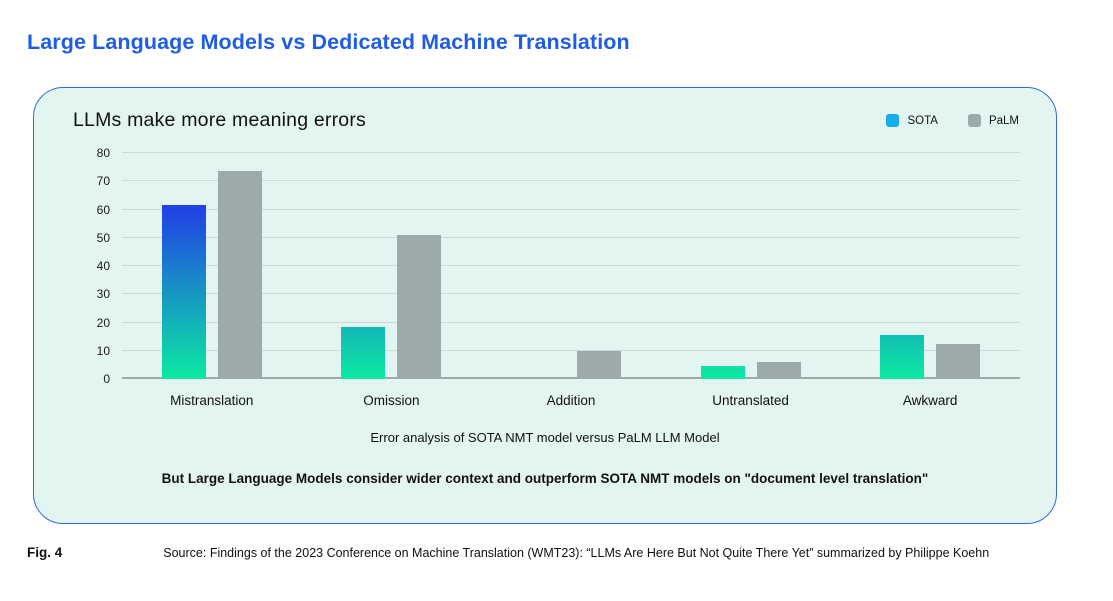  I want to click on bar-sota-mistranslation, so click(183, 292).